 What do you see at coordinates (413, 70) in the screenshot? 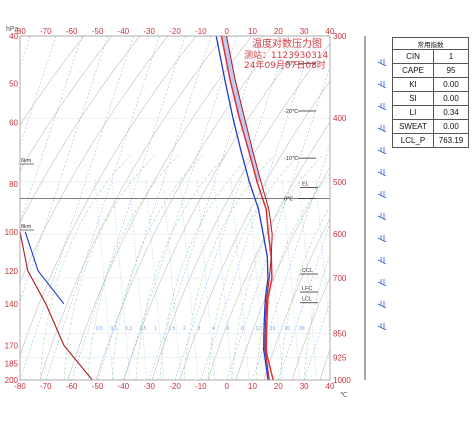
I see `index-name: CAPE` at bounding box center [413, 70].